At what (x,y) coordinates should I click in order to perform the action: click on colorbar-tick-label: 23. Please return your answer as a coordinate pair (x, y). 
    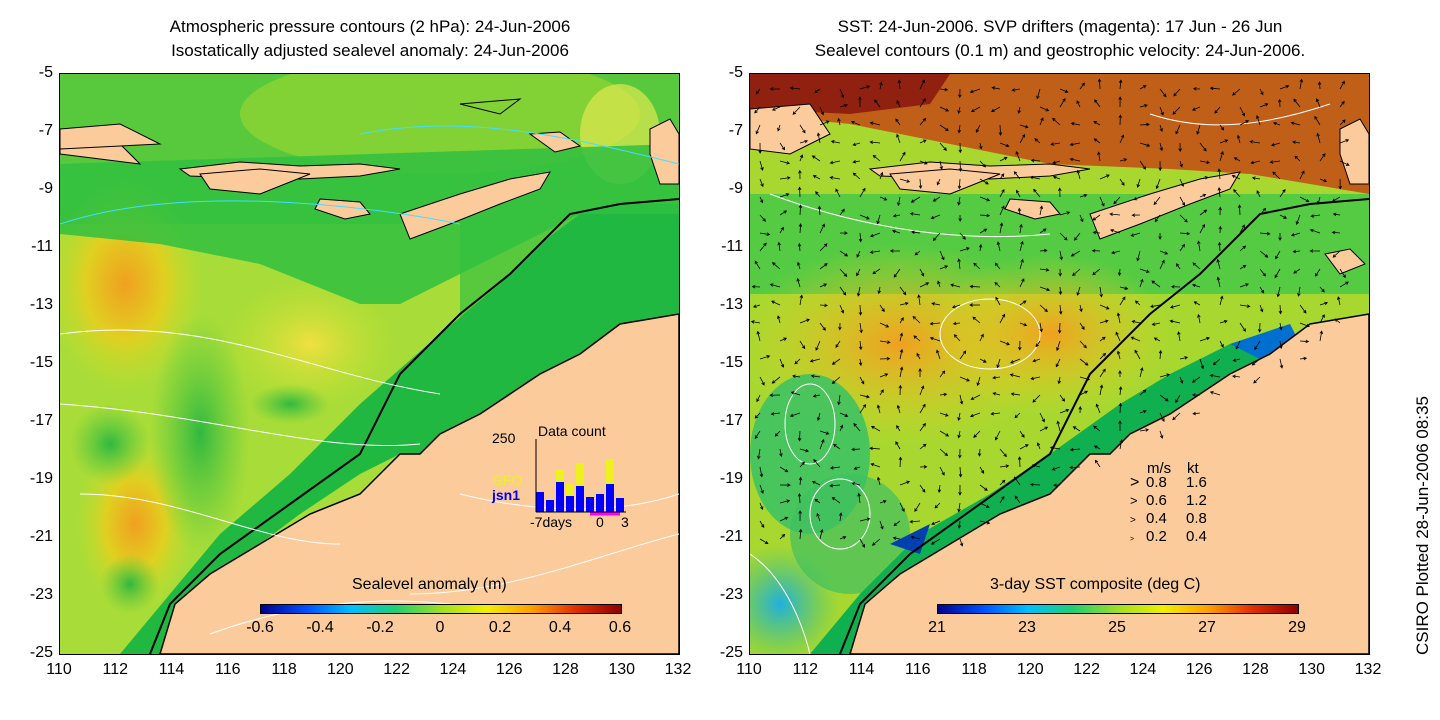
    Looking at the image, I should click on (1027, 627).